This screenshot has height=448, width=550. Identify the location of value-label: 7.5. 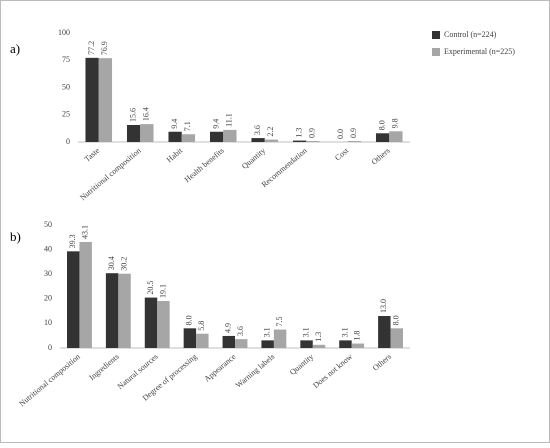
(279, 322).